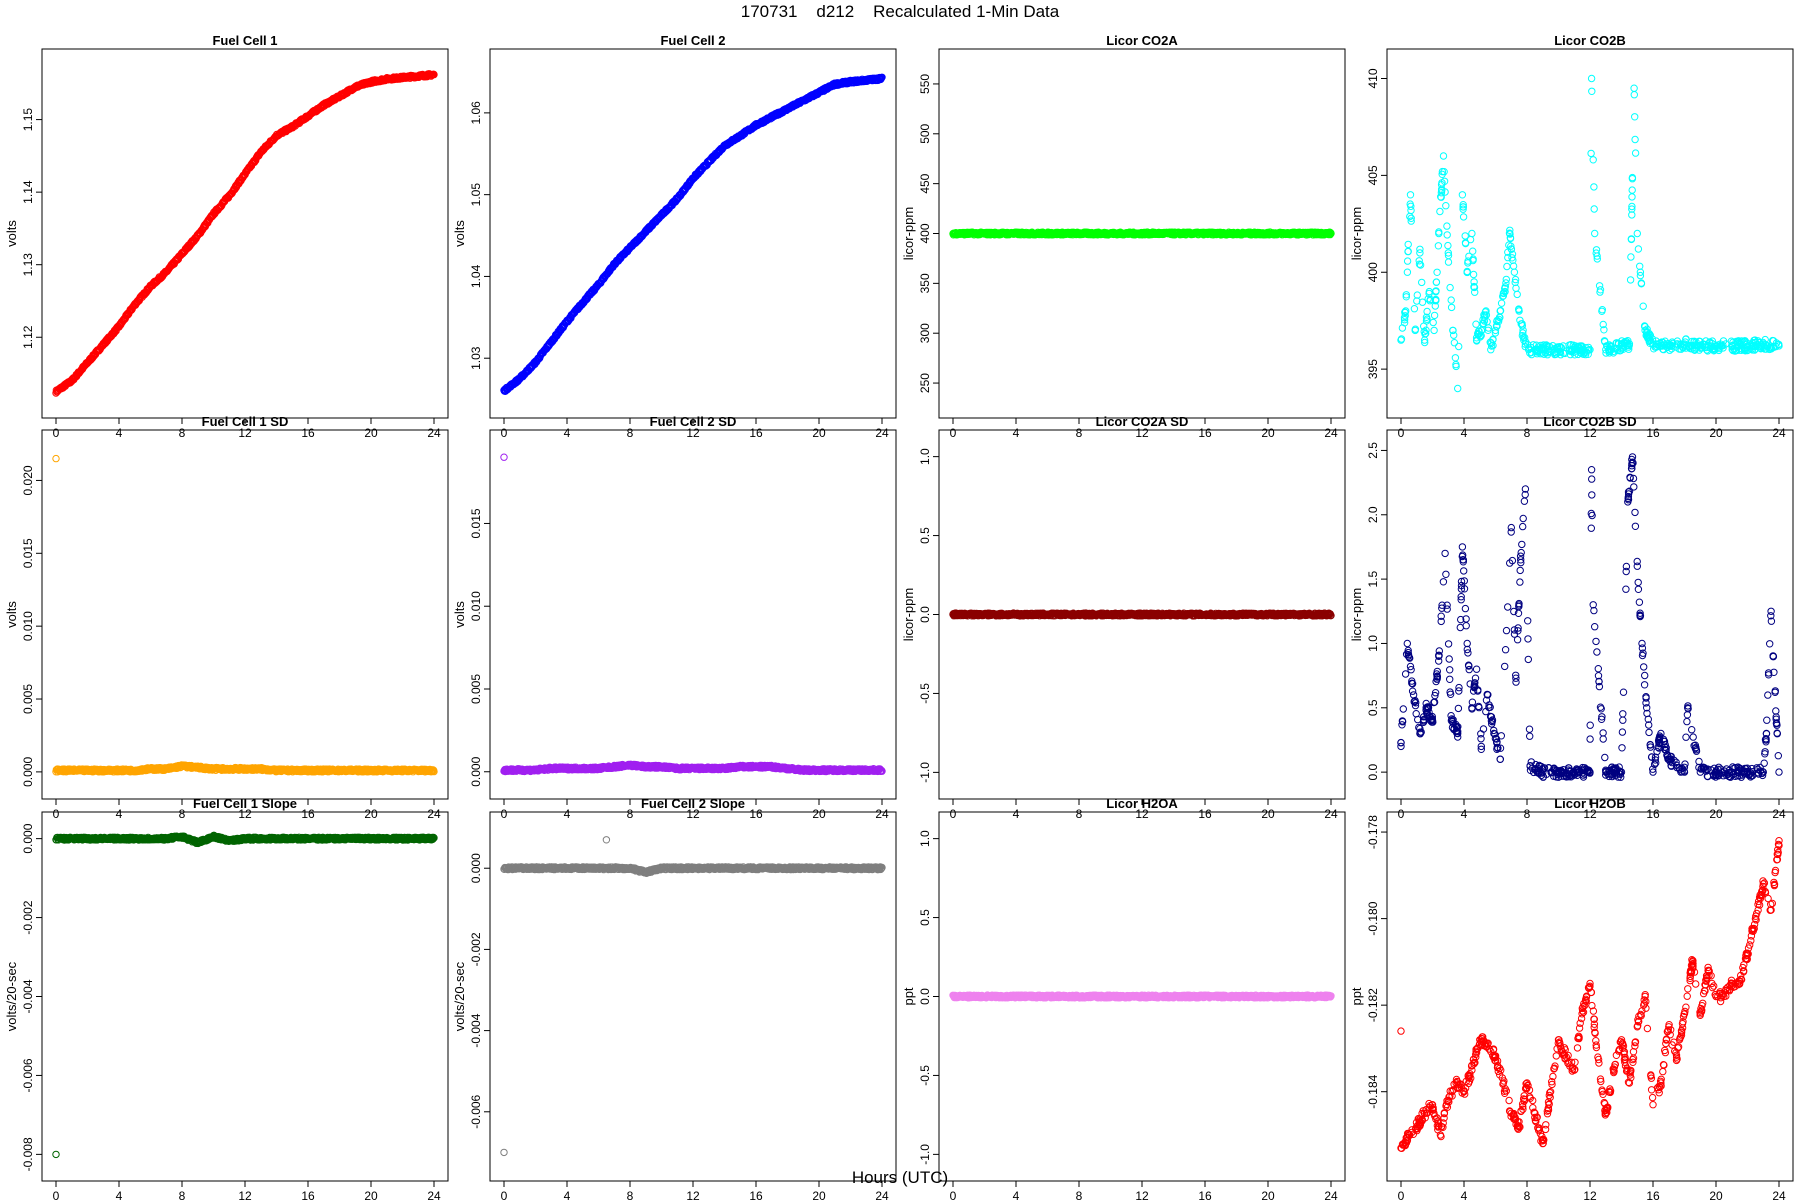 The image size is (1800, 1200). I want to click on y-tick-label: 0.000, so click(476, 771).